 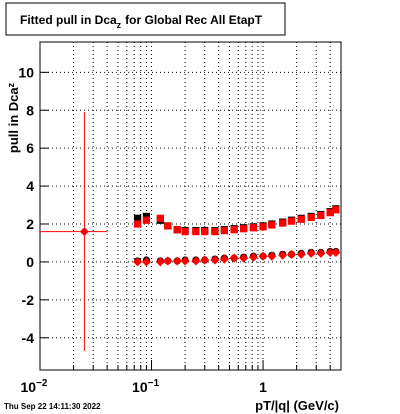 What do you see at coordinates (30, 224) in the screenshot?
I see `y-tick-label: 2` at bounding box center [30, 224].